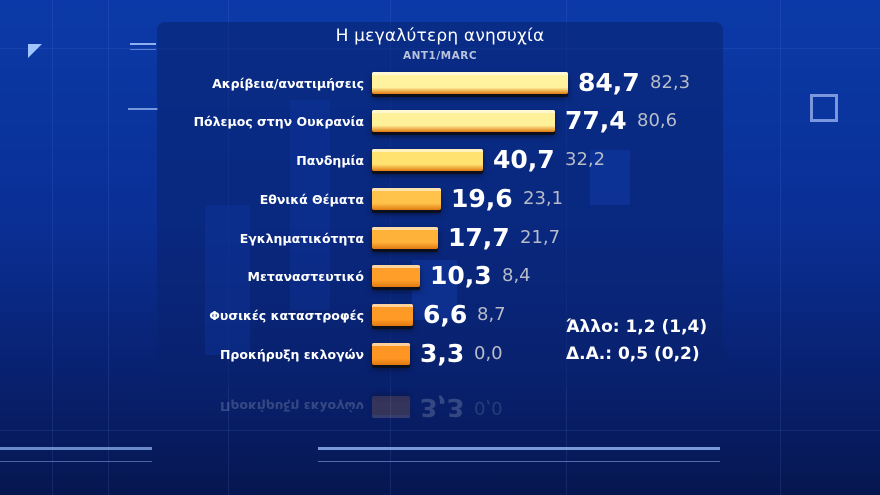  I want to click on chart-source: ANT1/MARC, so click(440, 56).